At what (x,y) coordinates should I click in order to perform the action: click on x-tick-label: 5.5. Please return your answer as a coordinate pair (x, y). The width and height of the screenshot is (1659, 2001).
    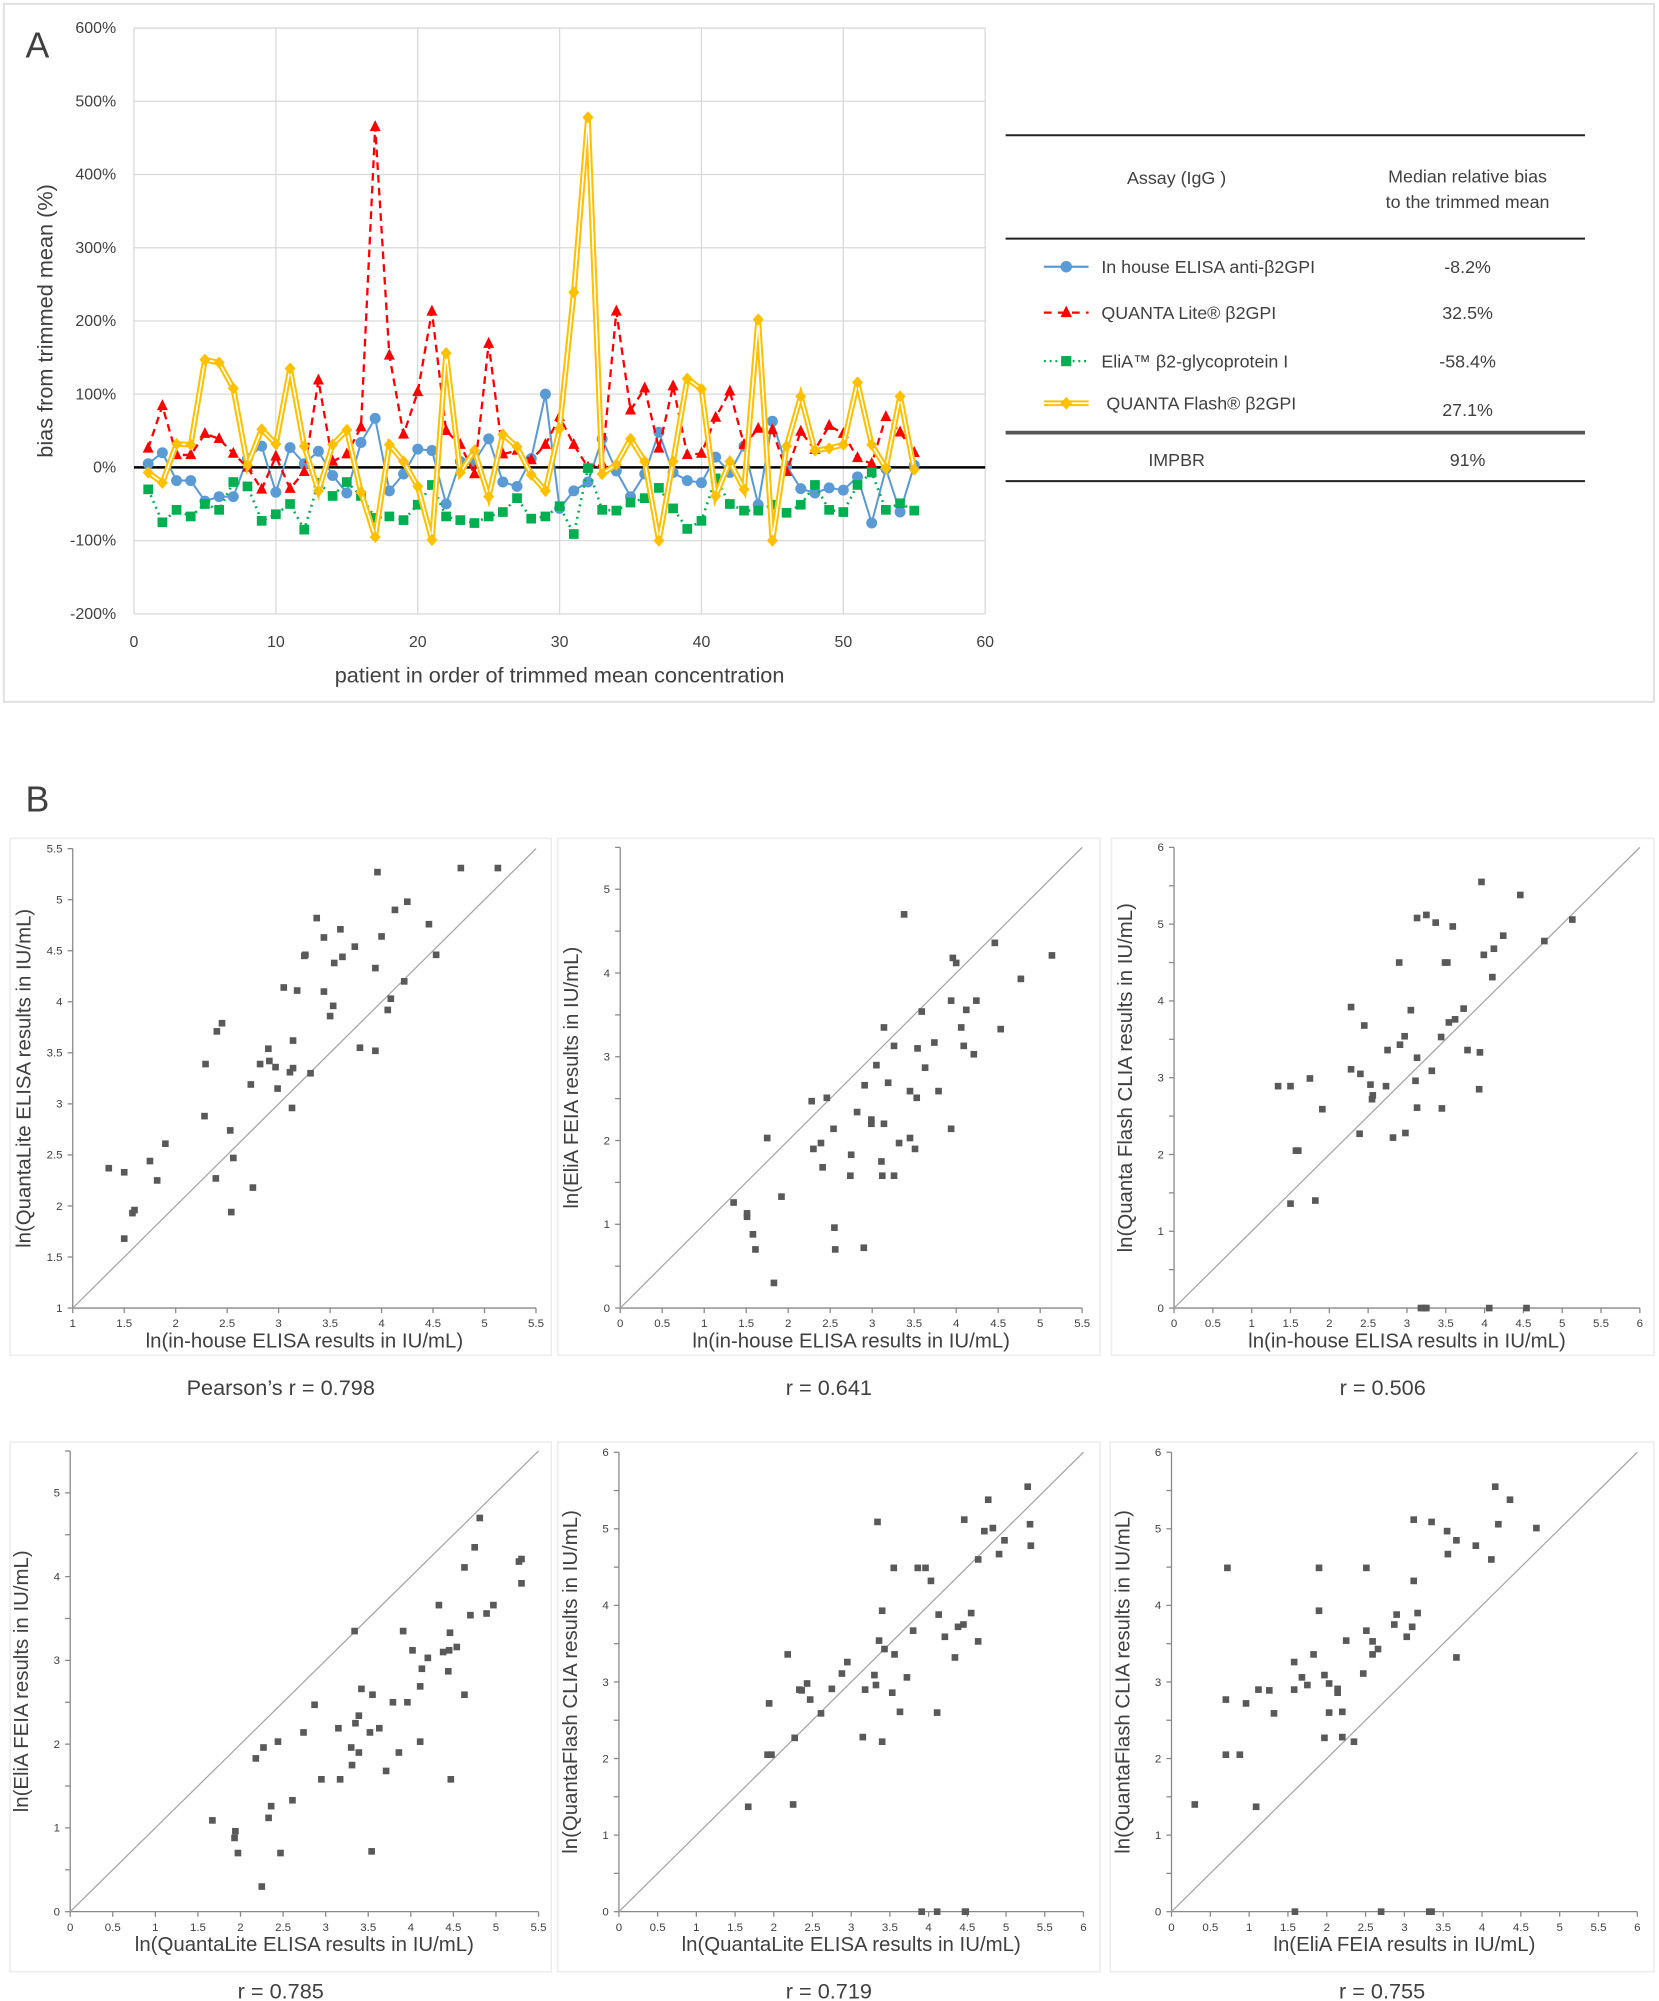
    Looking at the image, I should click on (1082, 1324).